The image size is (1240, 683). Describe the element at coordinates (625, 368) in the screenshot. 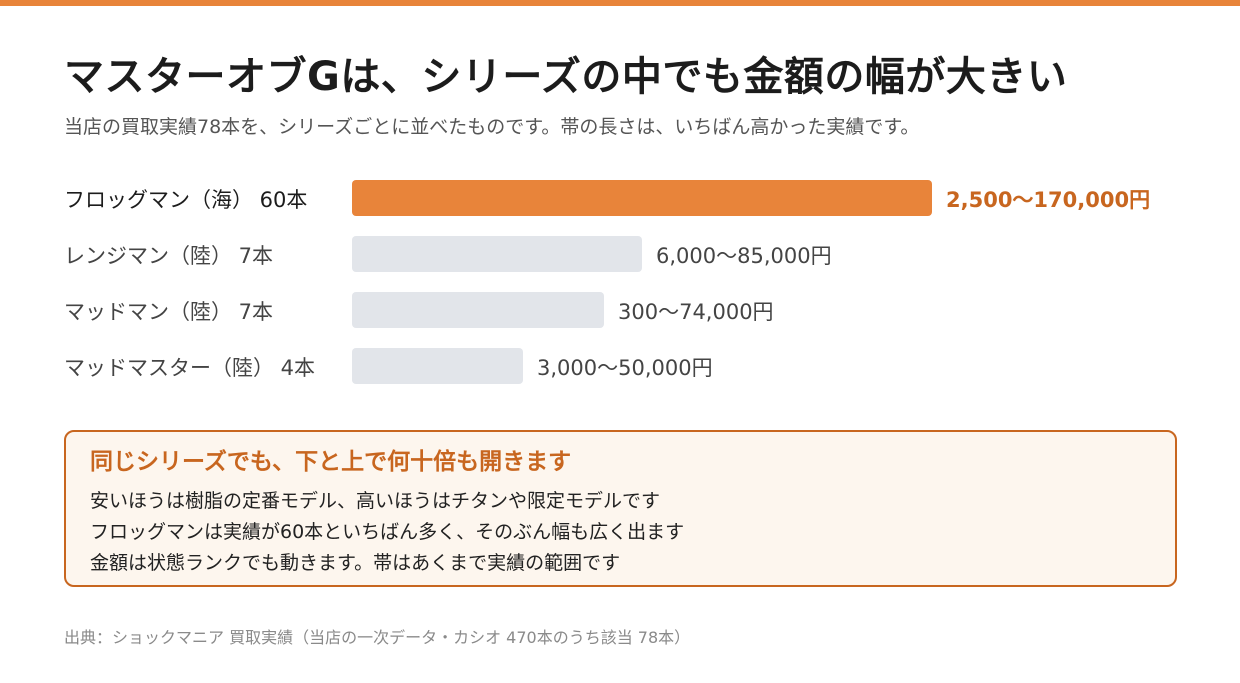

I see `range-value-label: 3,000〜50,000円` at that location.